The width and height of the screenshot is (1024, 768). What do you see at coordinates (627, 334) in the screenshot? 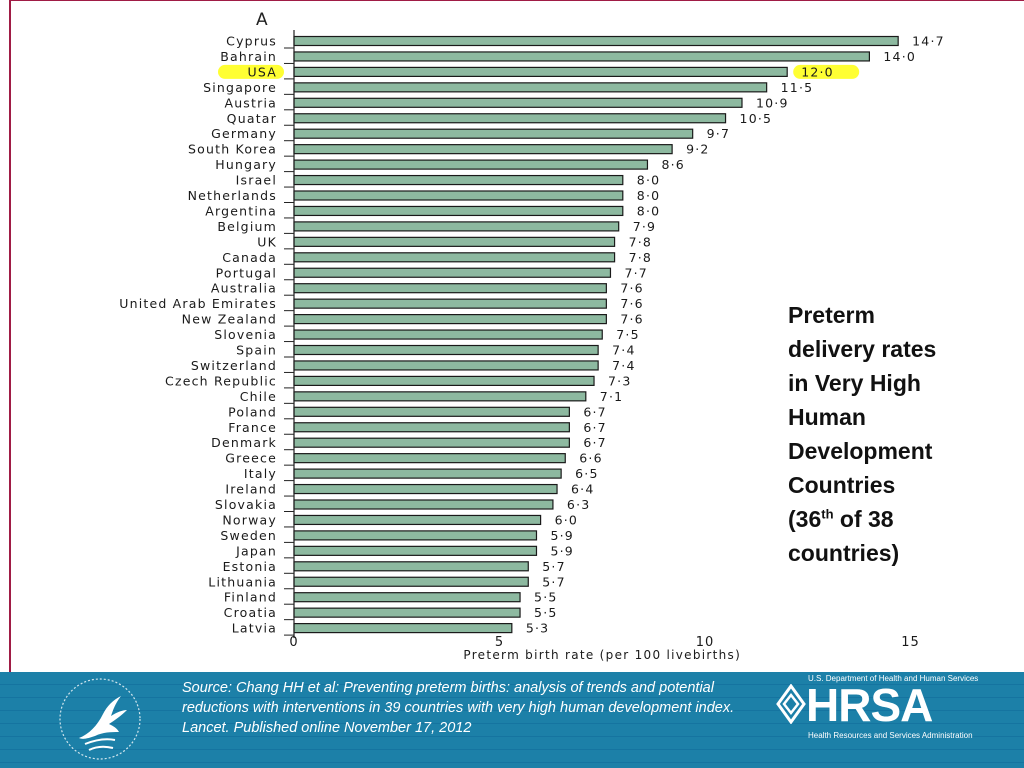
I see `value-label: 7·5` at bounding box center [627, 334].